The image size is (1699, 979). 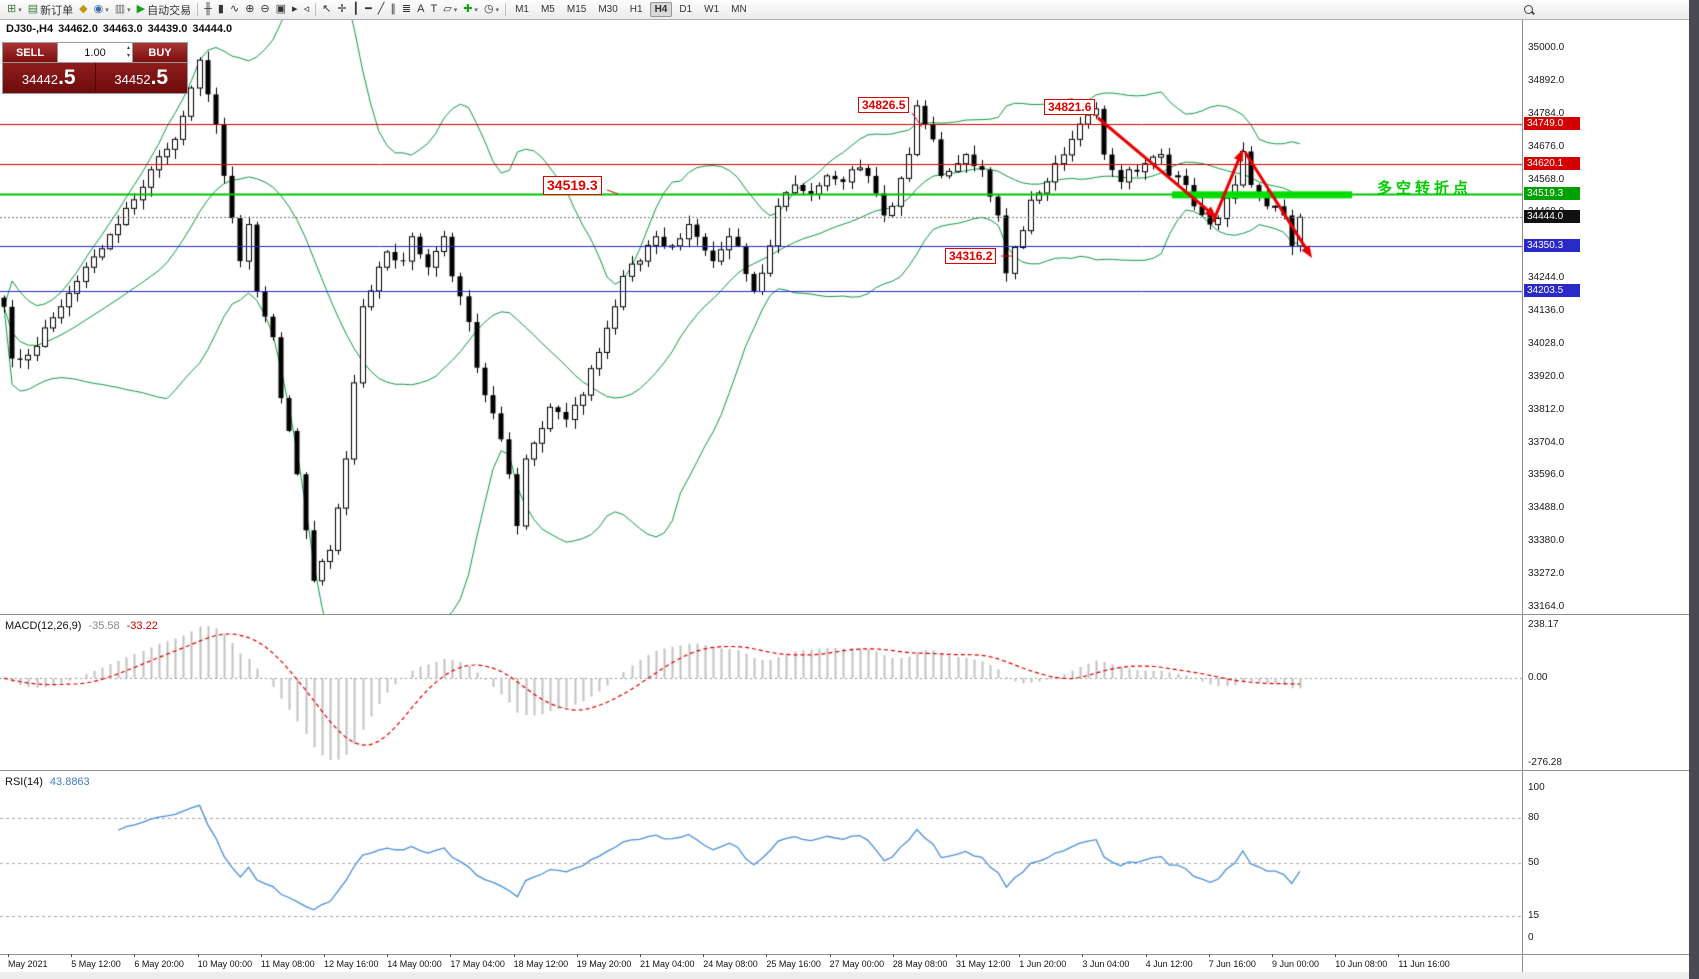 I want to click on rsi-name: RSI(14), so click(x=24, y=782).